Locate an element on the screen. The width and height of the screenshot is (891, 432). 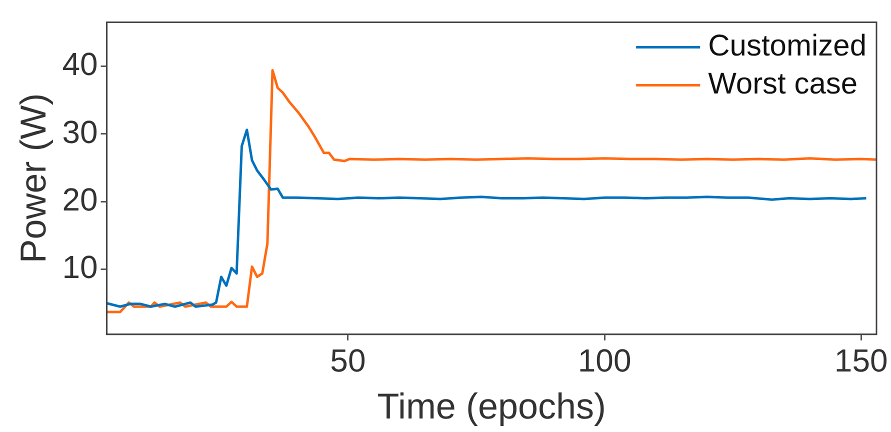
y-axis-title: Power (W) is located at coordinates (33, 178).